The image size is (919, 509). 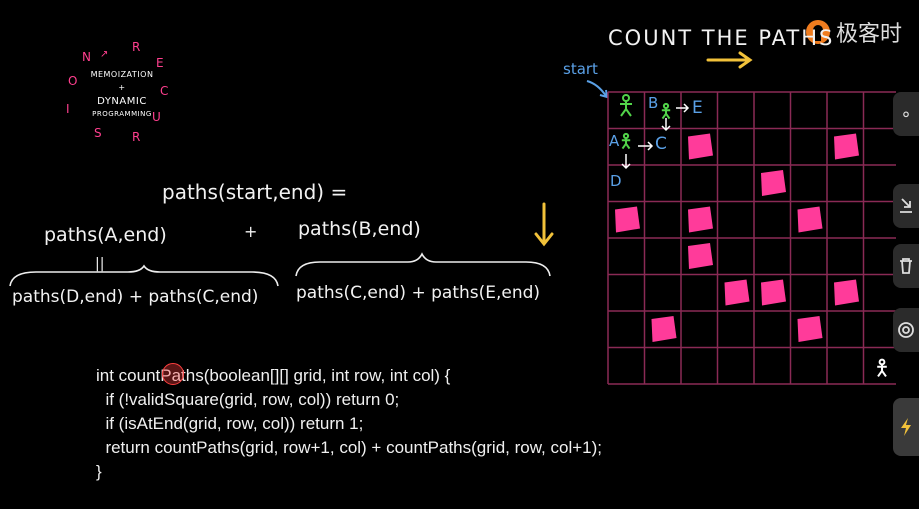 I want to click on heading: COUNT THE PATHS, so click(x=721, y=38).